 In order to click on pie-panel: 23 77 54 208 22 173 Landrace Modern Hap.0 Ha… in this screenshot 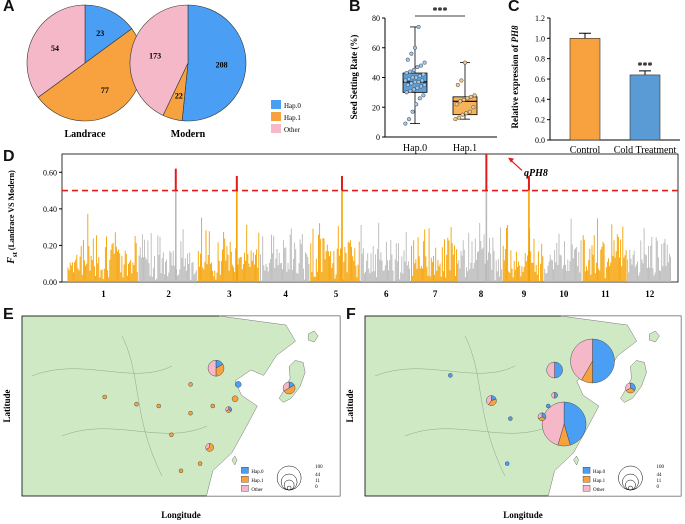, I will do `click(163, 72)`.